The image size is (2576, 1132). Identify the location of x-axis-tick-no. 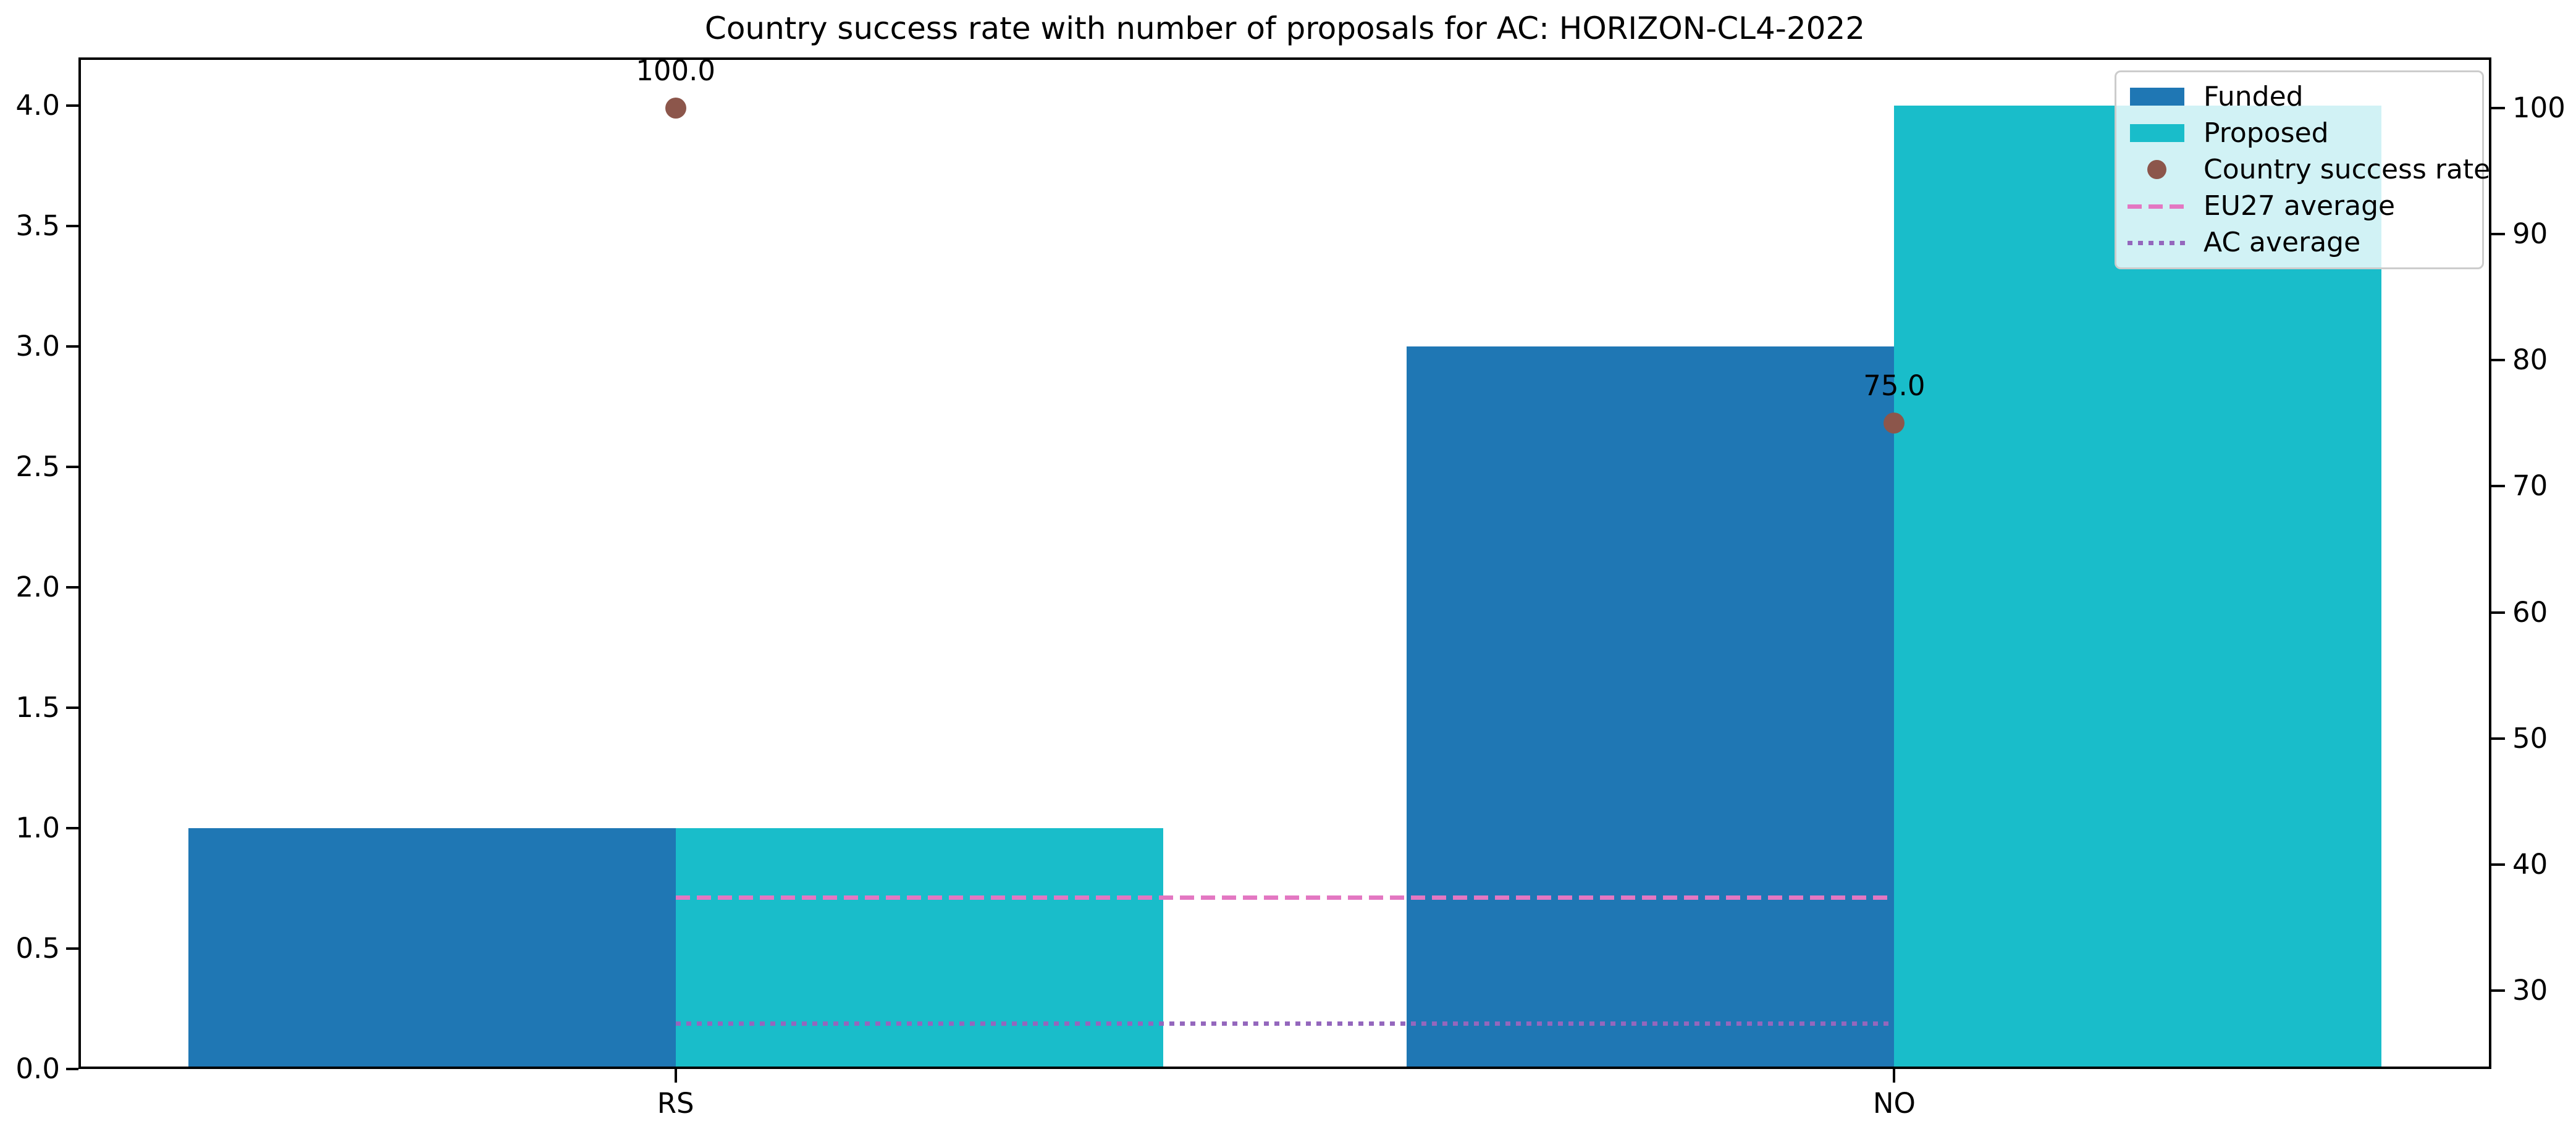
(1894, 1076).